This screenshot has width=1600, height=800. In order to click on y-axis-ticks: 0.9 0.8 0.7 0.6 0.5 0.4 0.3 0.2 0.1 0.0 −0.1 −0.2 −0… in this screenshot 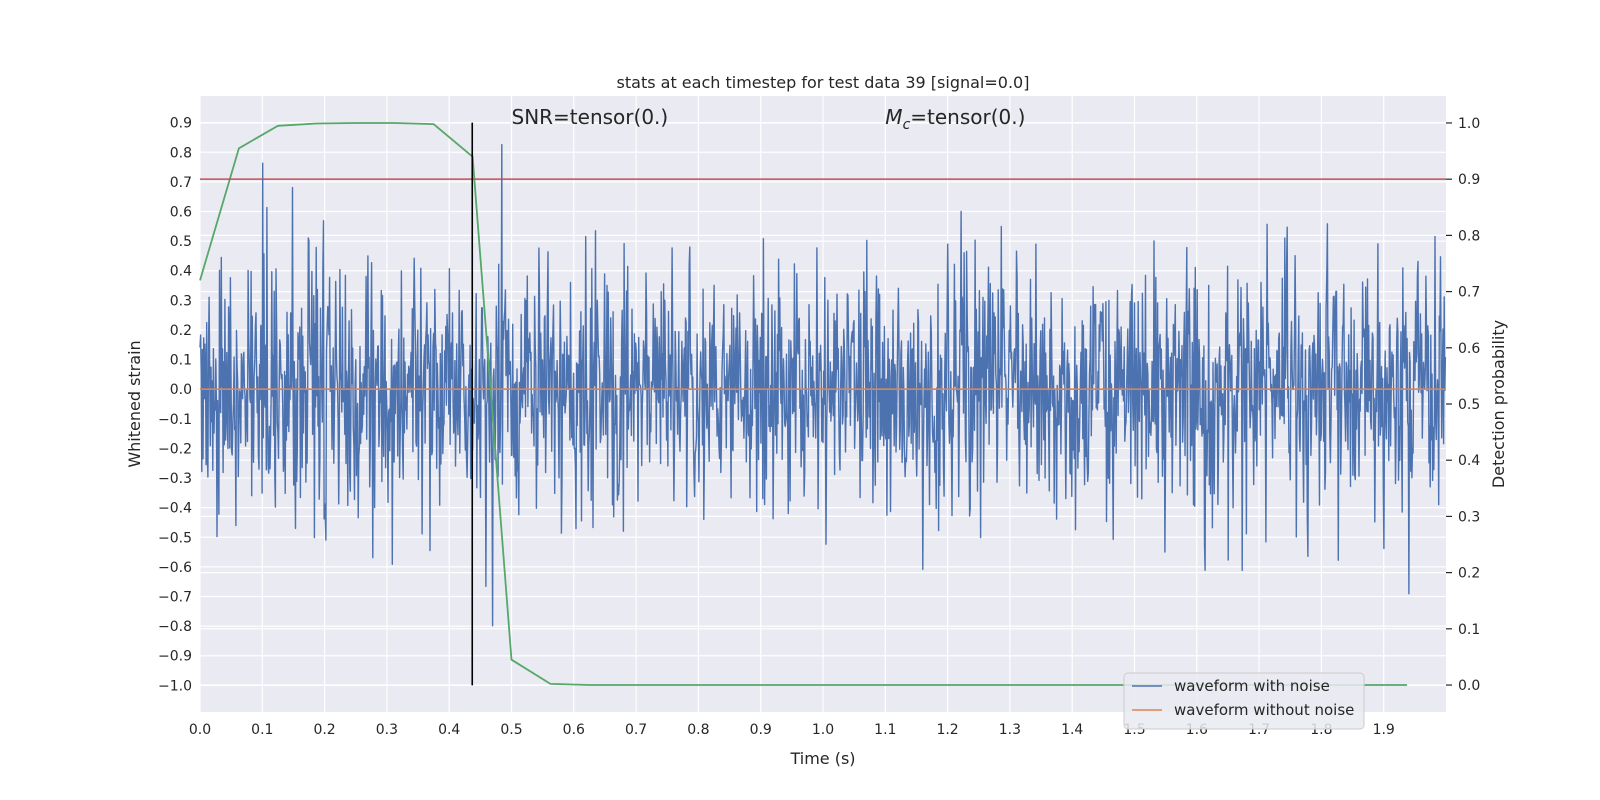, I will do `click(175, 405)`.